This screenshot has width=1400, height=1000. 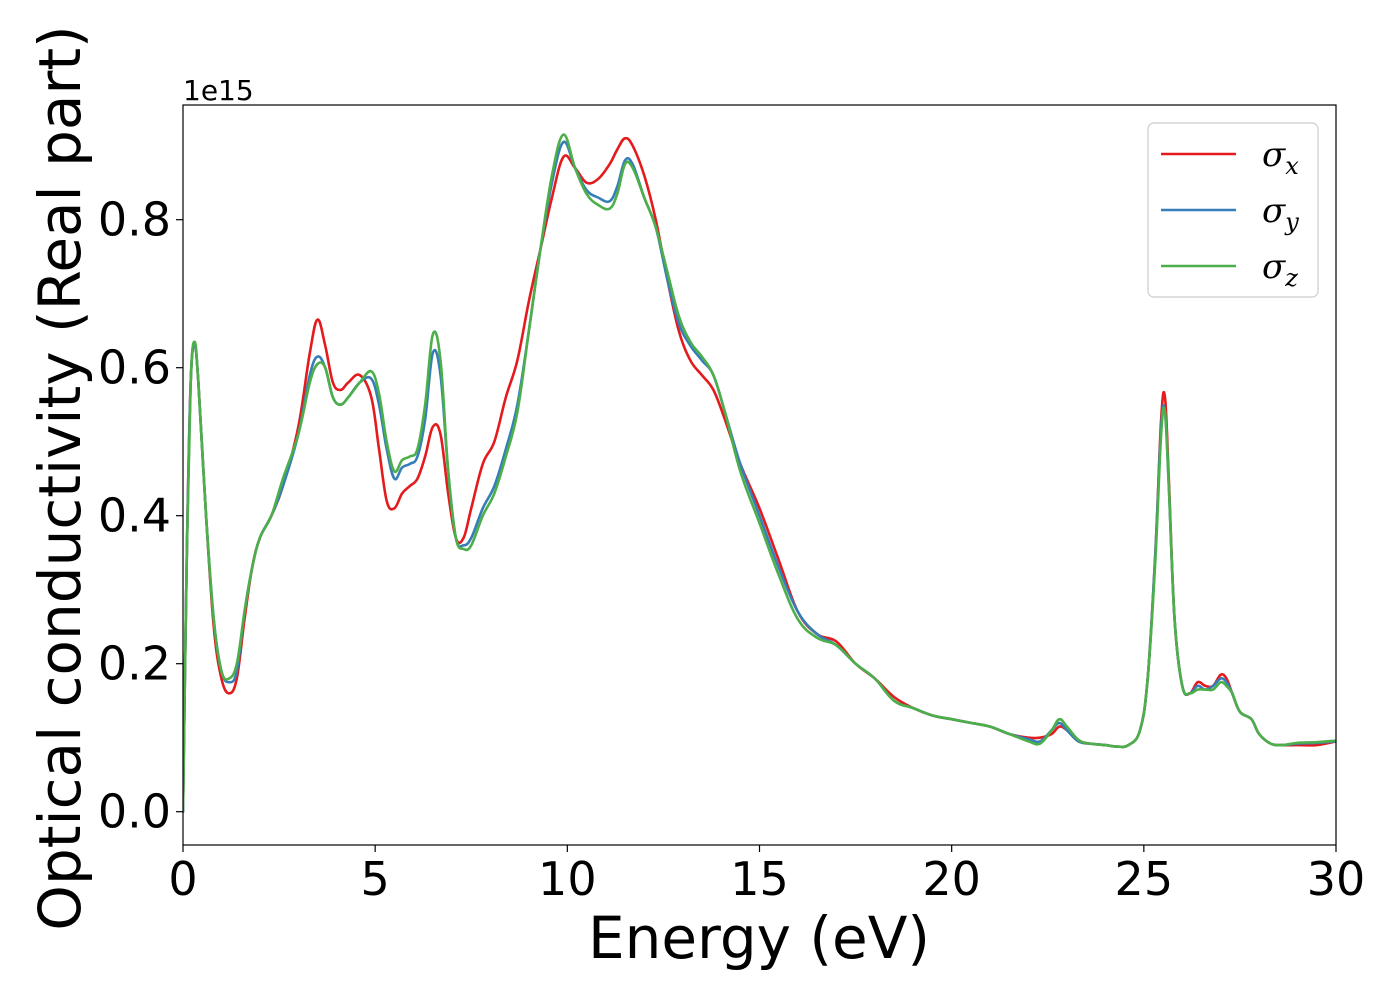 I want to click on x-axis-label: Energy (eV), so click(x=759, y=938).